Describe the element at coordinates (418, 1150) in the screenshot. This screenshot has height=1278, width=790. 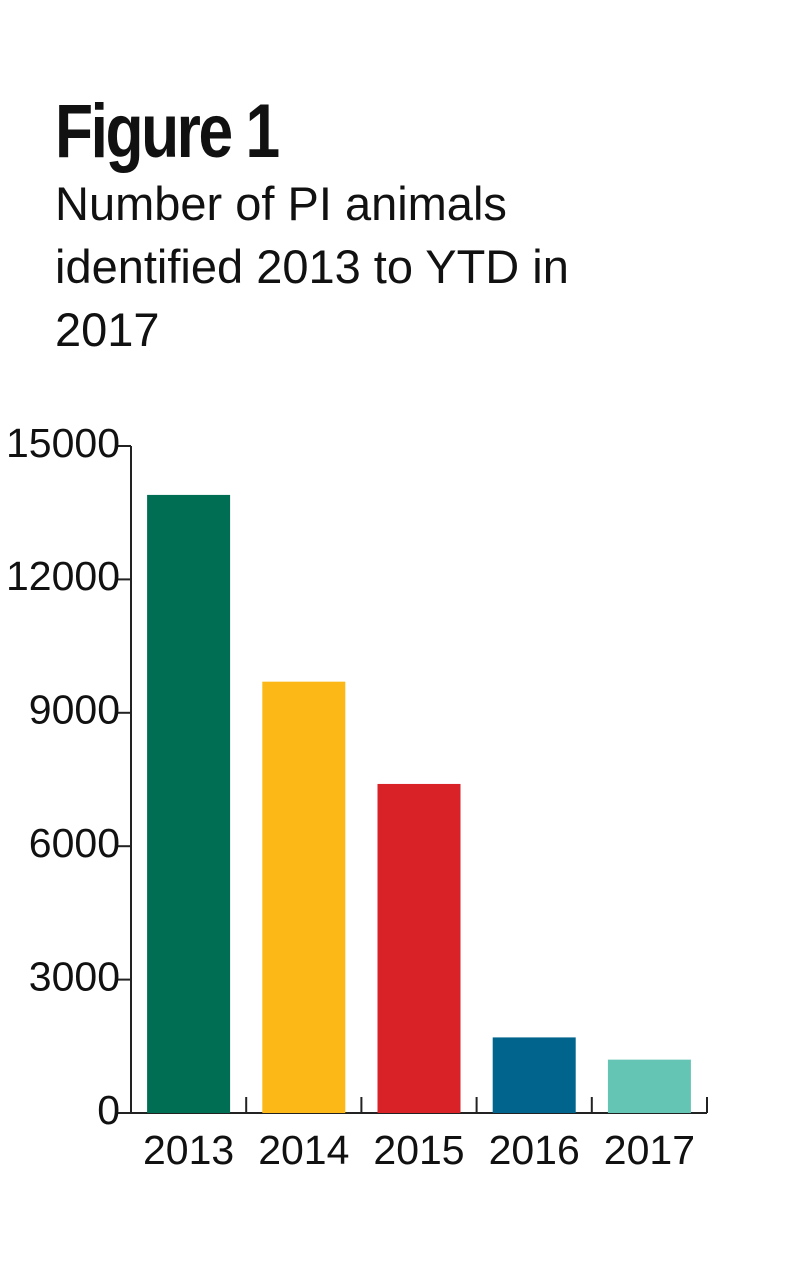
I see `x-tick-label: 2015` at that location.